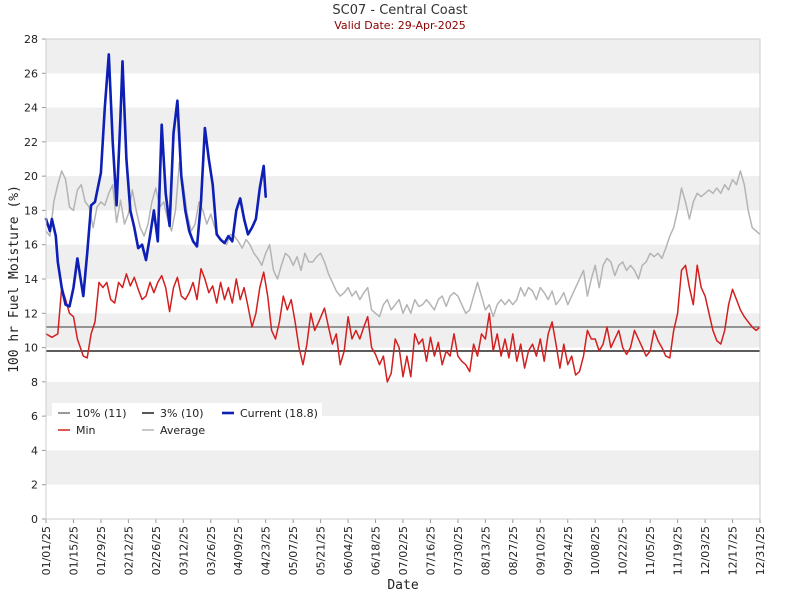  Describe the element at coordinates (321, 550) in the screenshot. I see `x-tick-label: 05/21/25` at that location.